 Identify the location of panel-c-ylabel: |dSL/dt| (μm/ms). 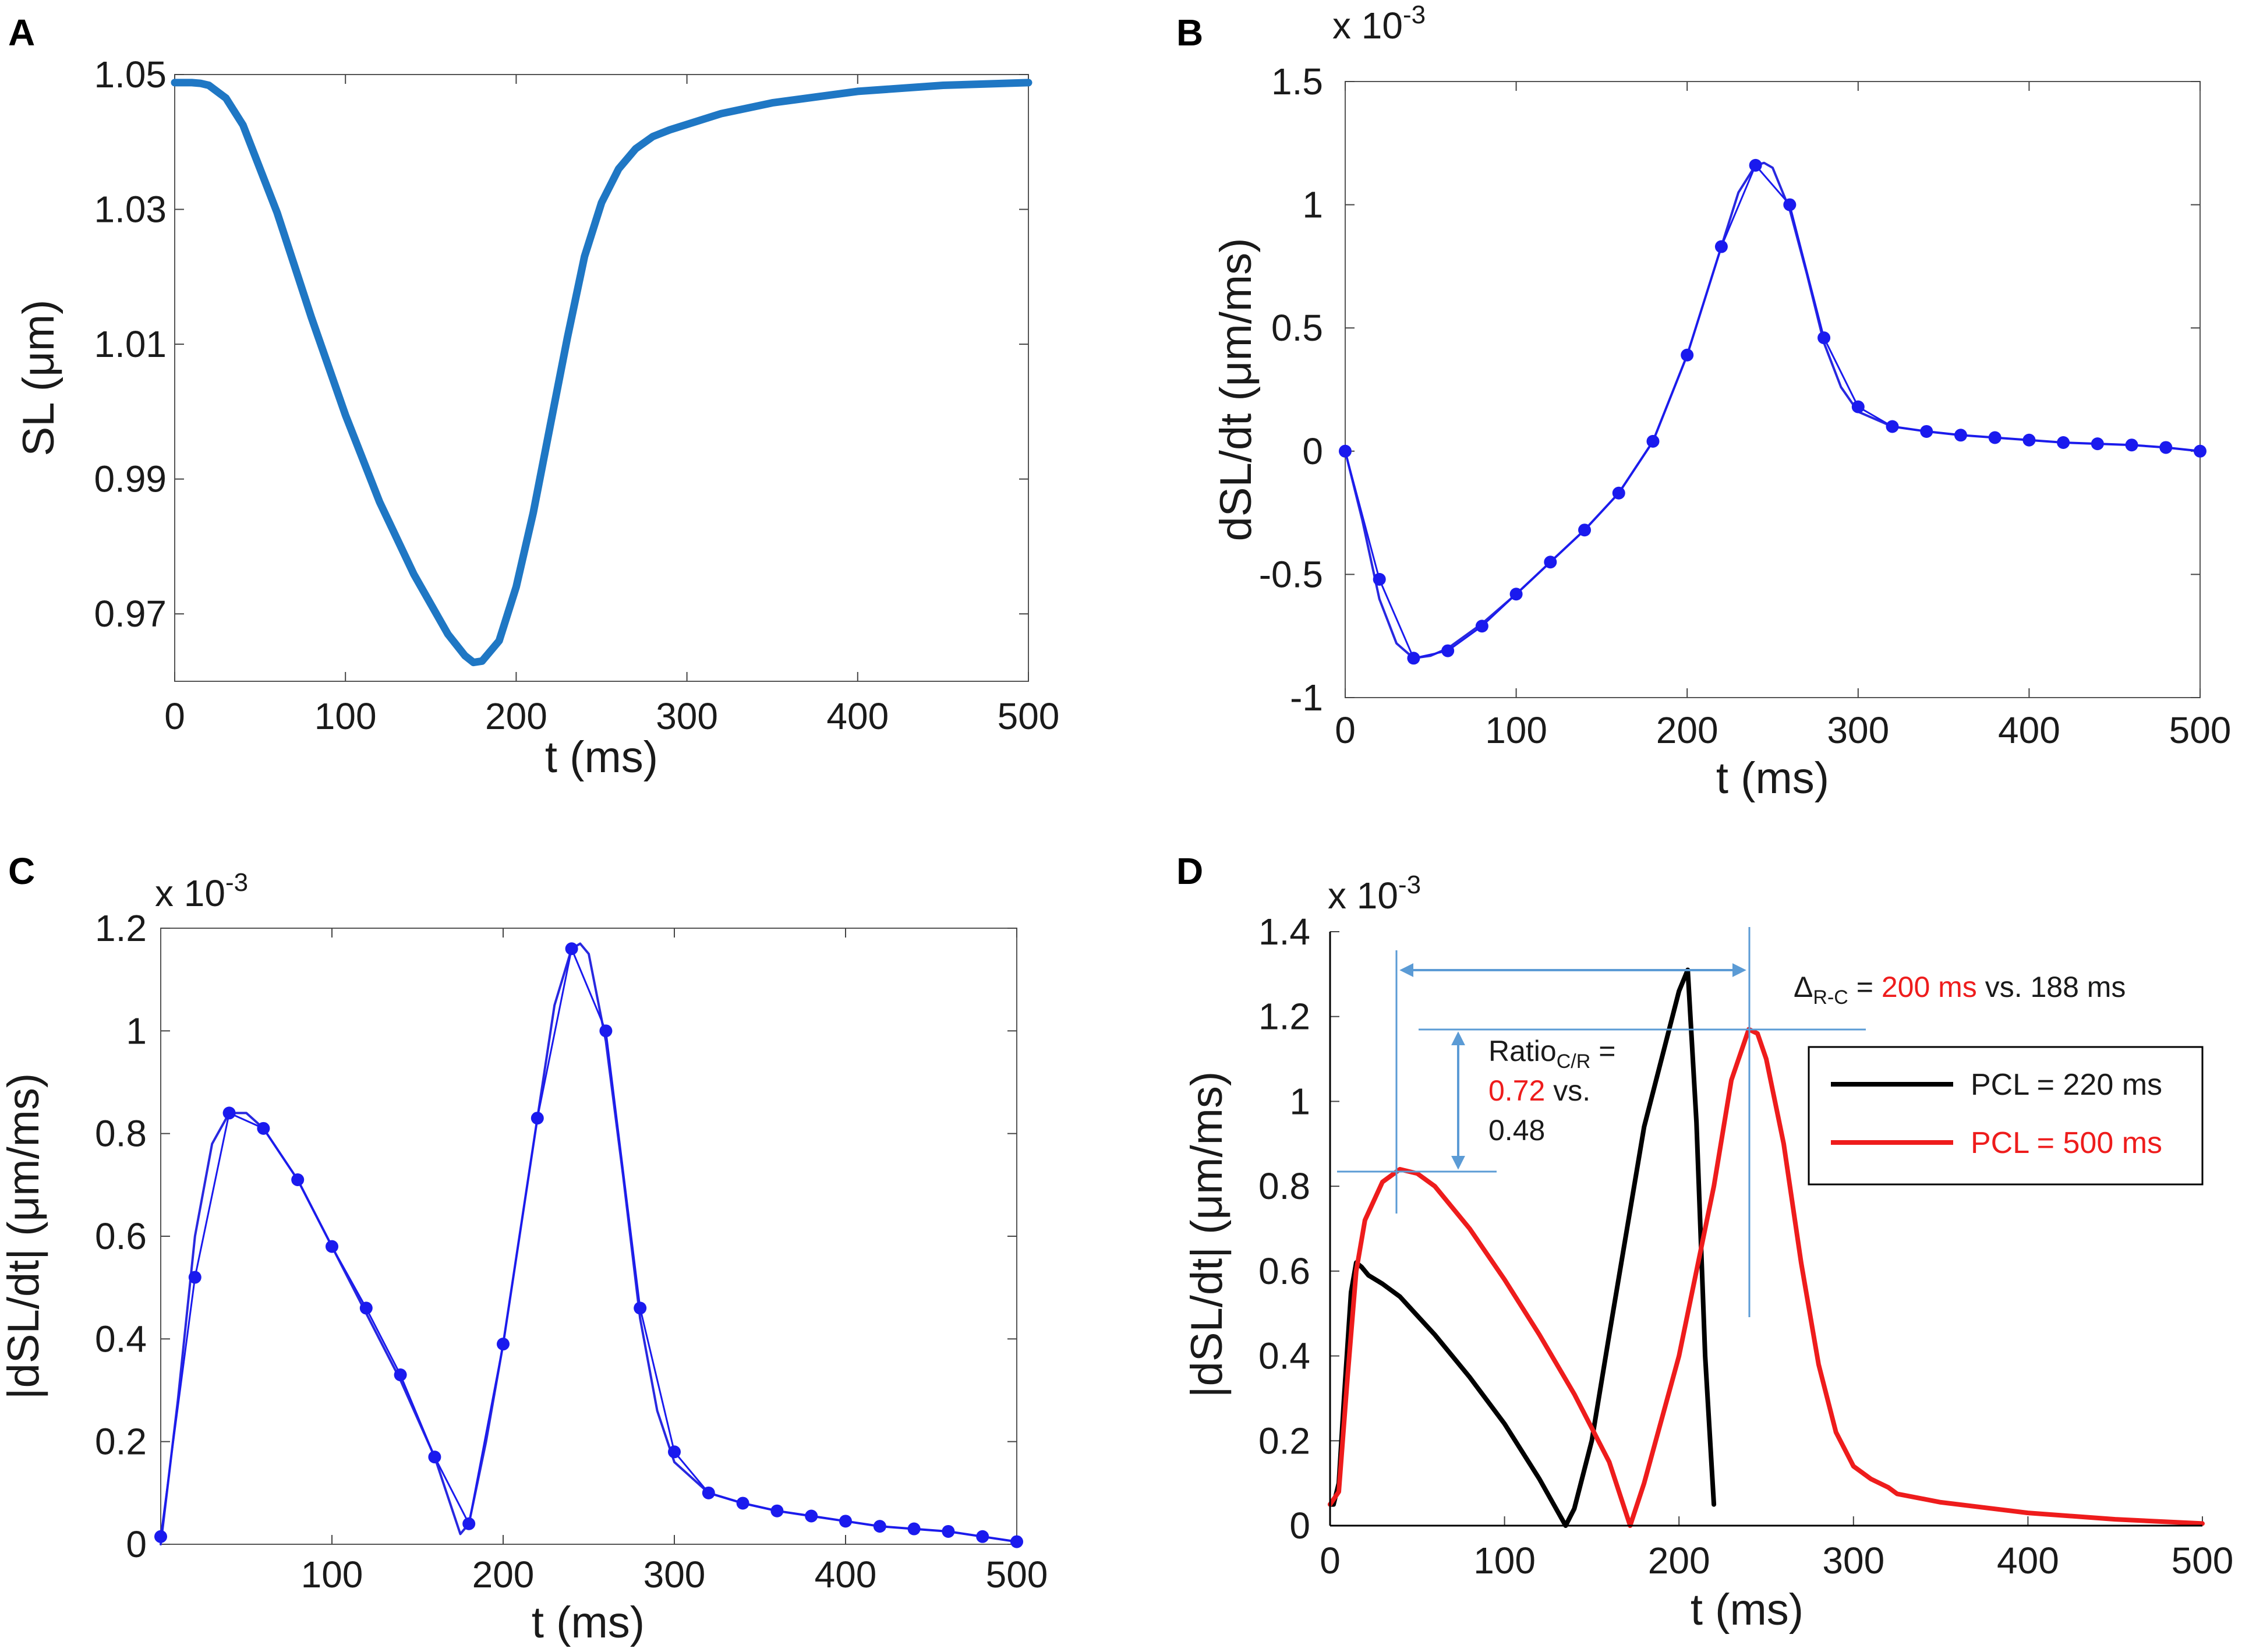
(24, 1236).